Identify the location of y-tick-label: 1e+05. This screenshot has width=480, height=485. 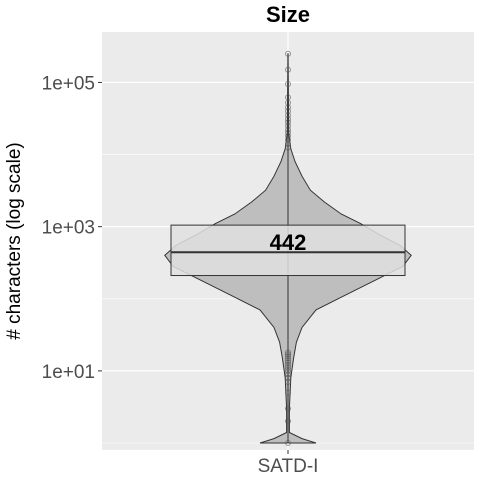
(68, 83).